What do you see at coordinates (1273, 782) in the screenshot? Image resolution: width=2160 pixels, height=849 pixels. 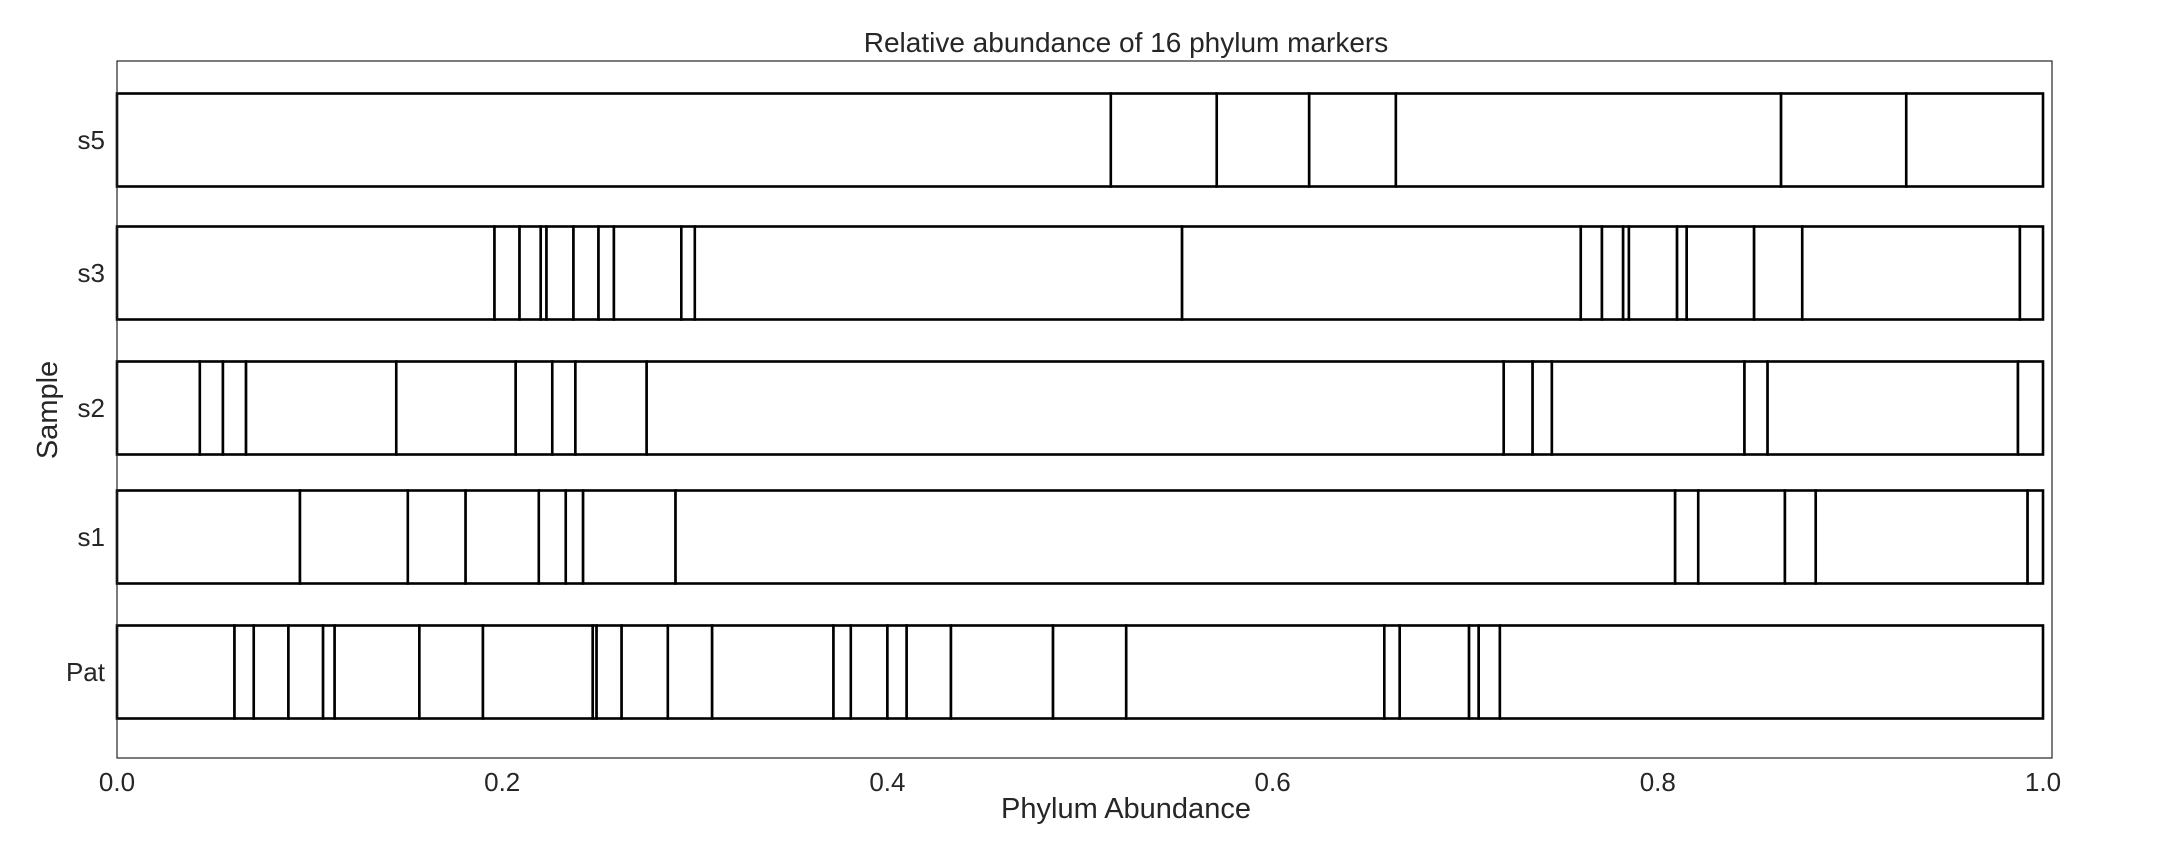 I see `x-tick-label-0.6: 0.6` at bounding box center [1273, 782].